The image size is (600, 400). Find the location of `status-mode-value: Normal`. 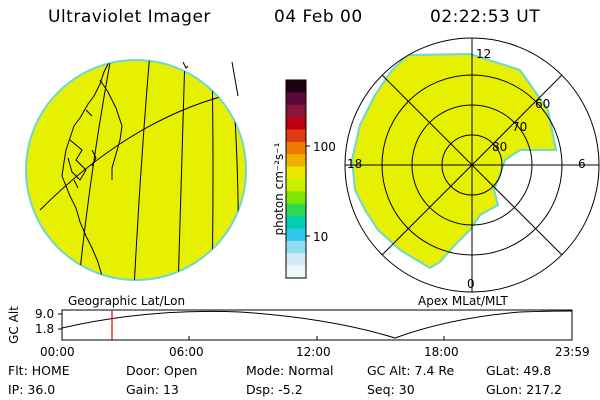

status-mode-value: Normal is located at coordinates (311, 370).